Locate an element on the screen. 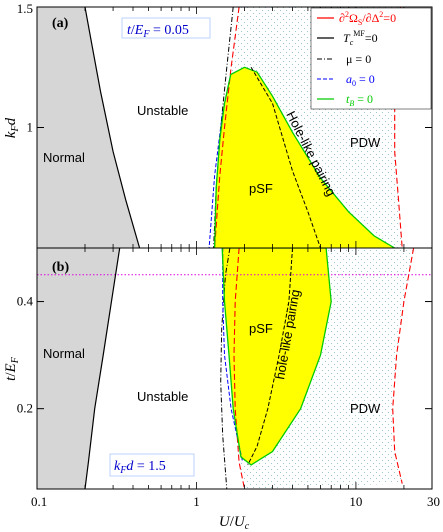 The image size is (443, 532). panel-b-label-pdw: PDW is located at coordinates (365, 408).